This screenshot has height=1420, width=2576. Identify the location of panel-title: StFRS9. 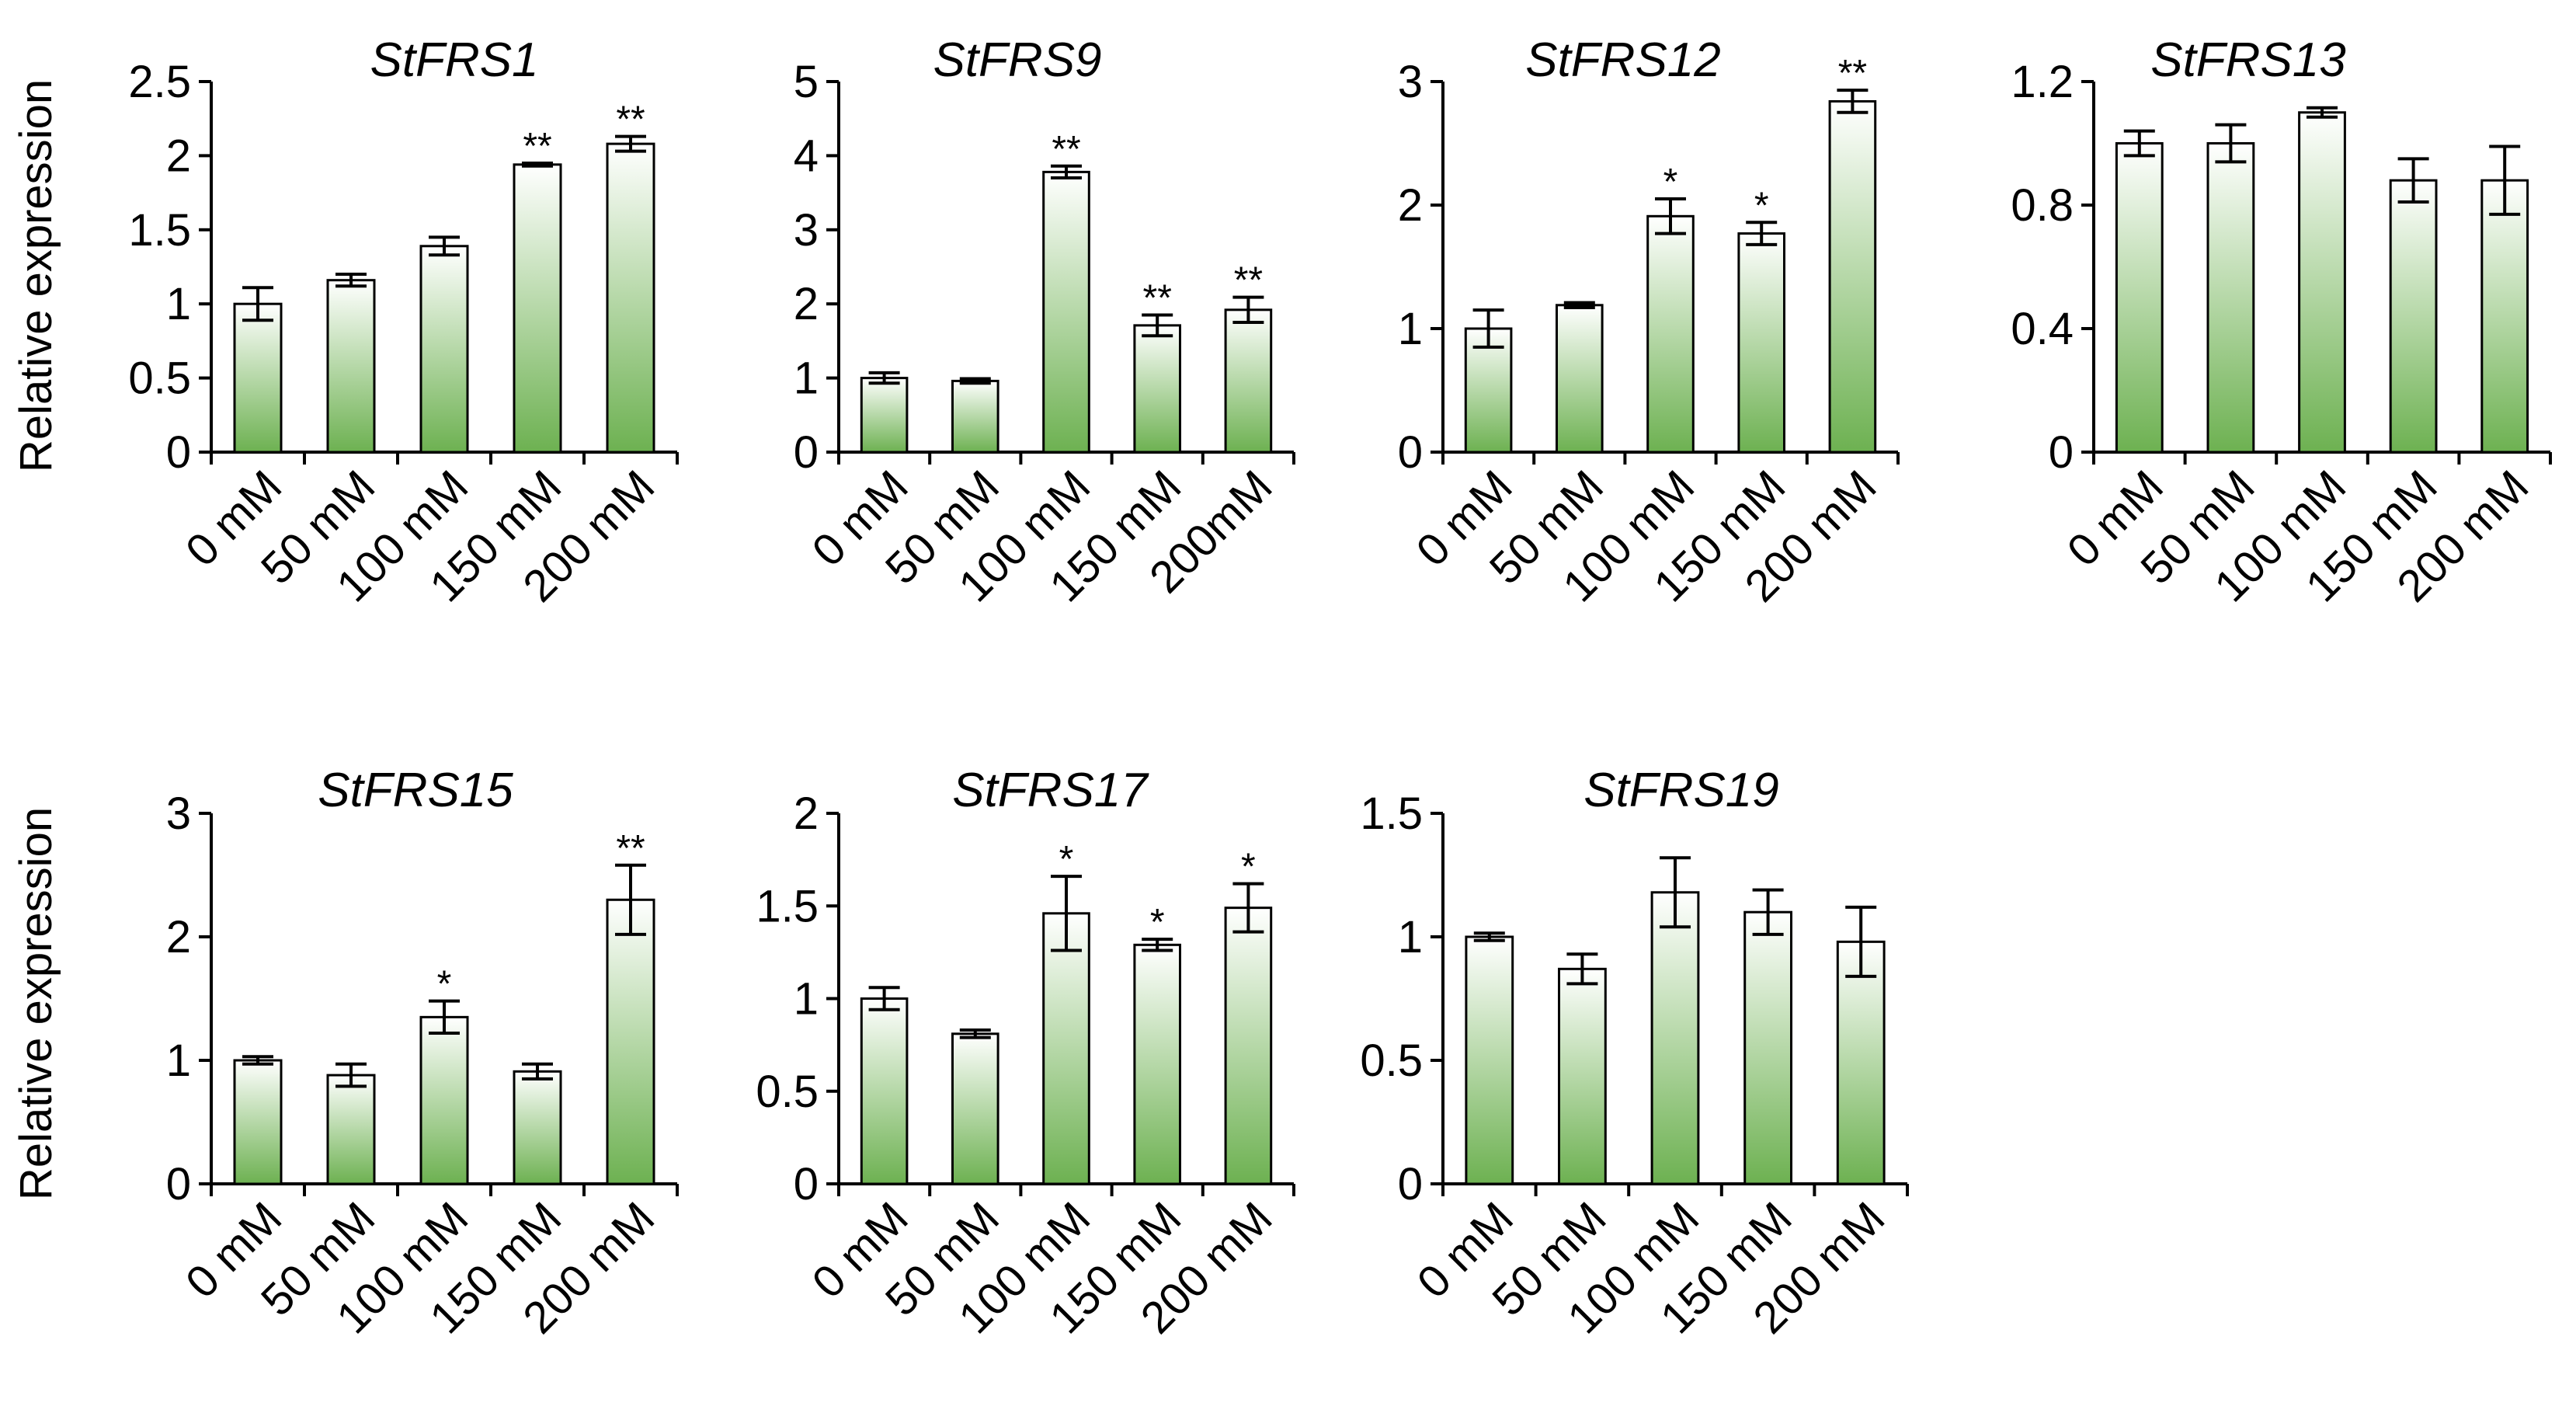
(1017, 60).